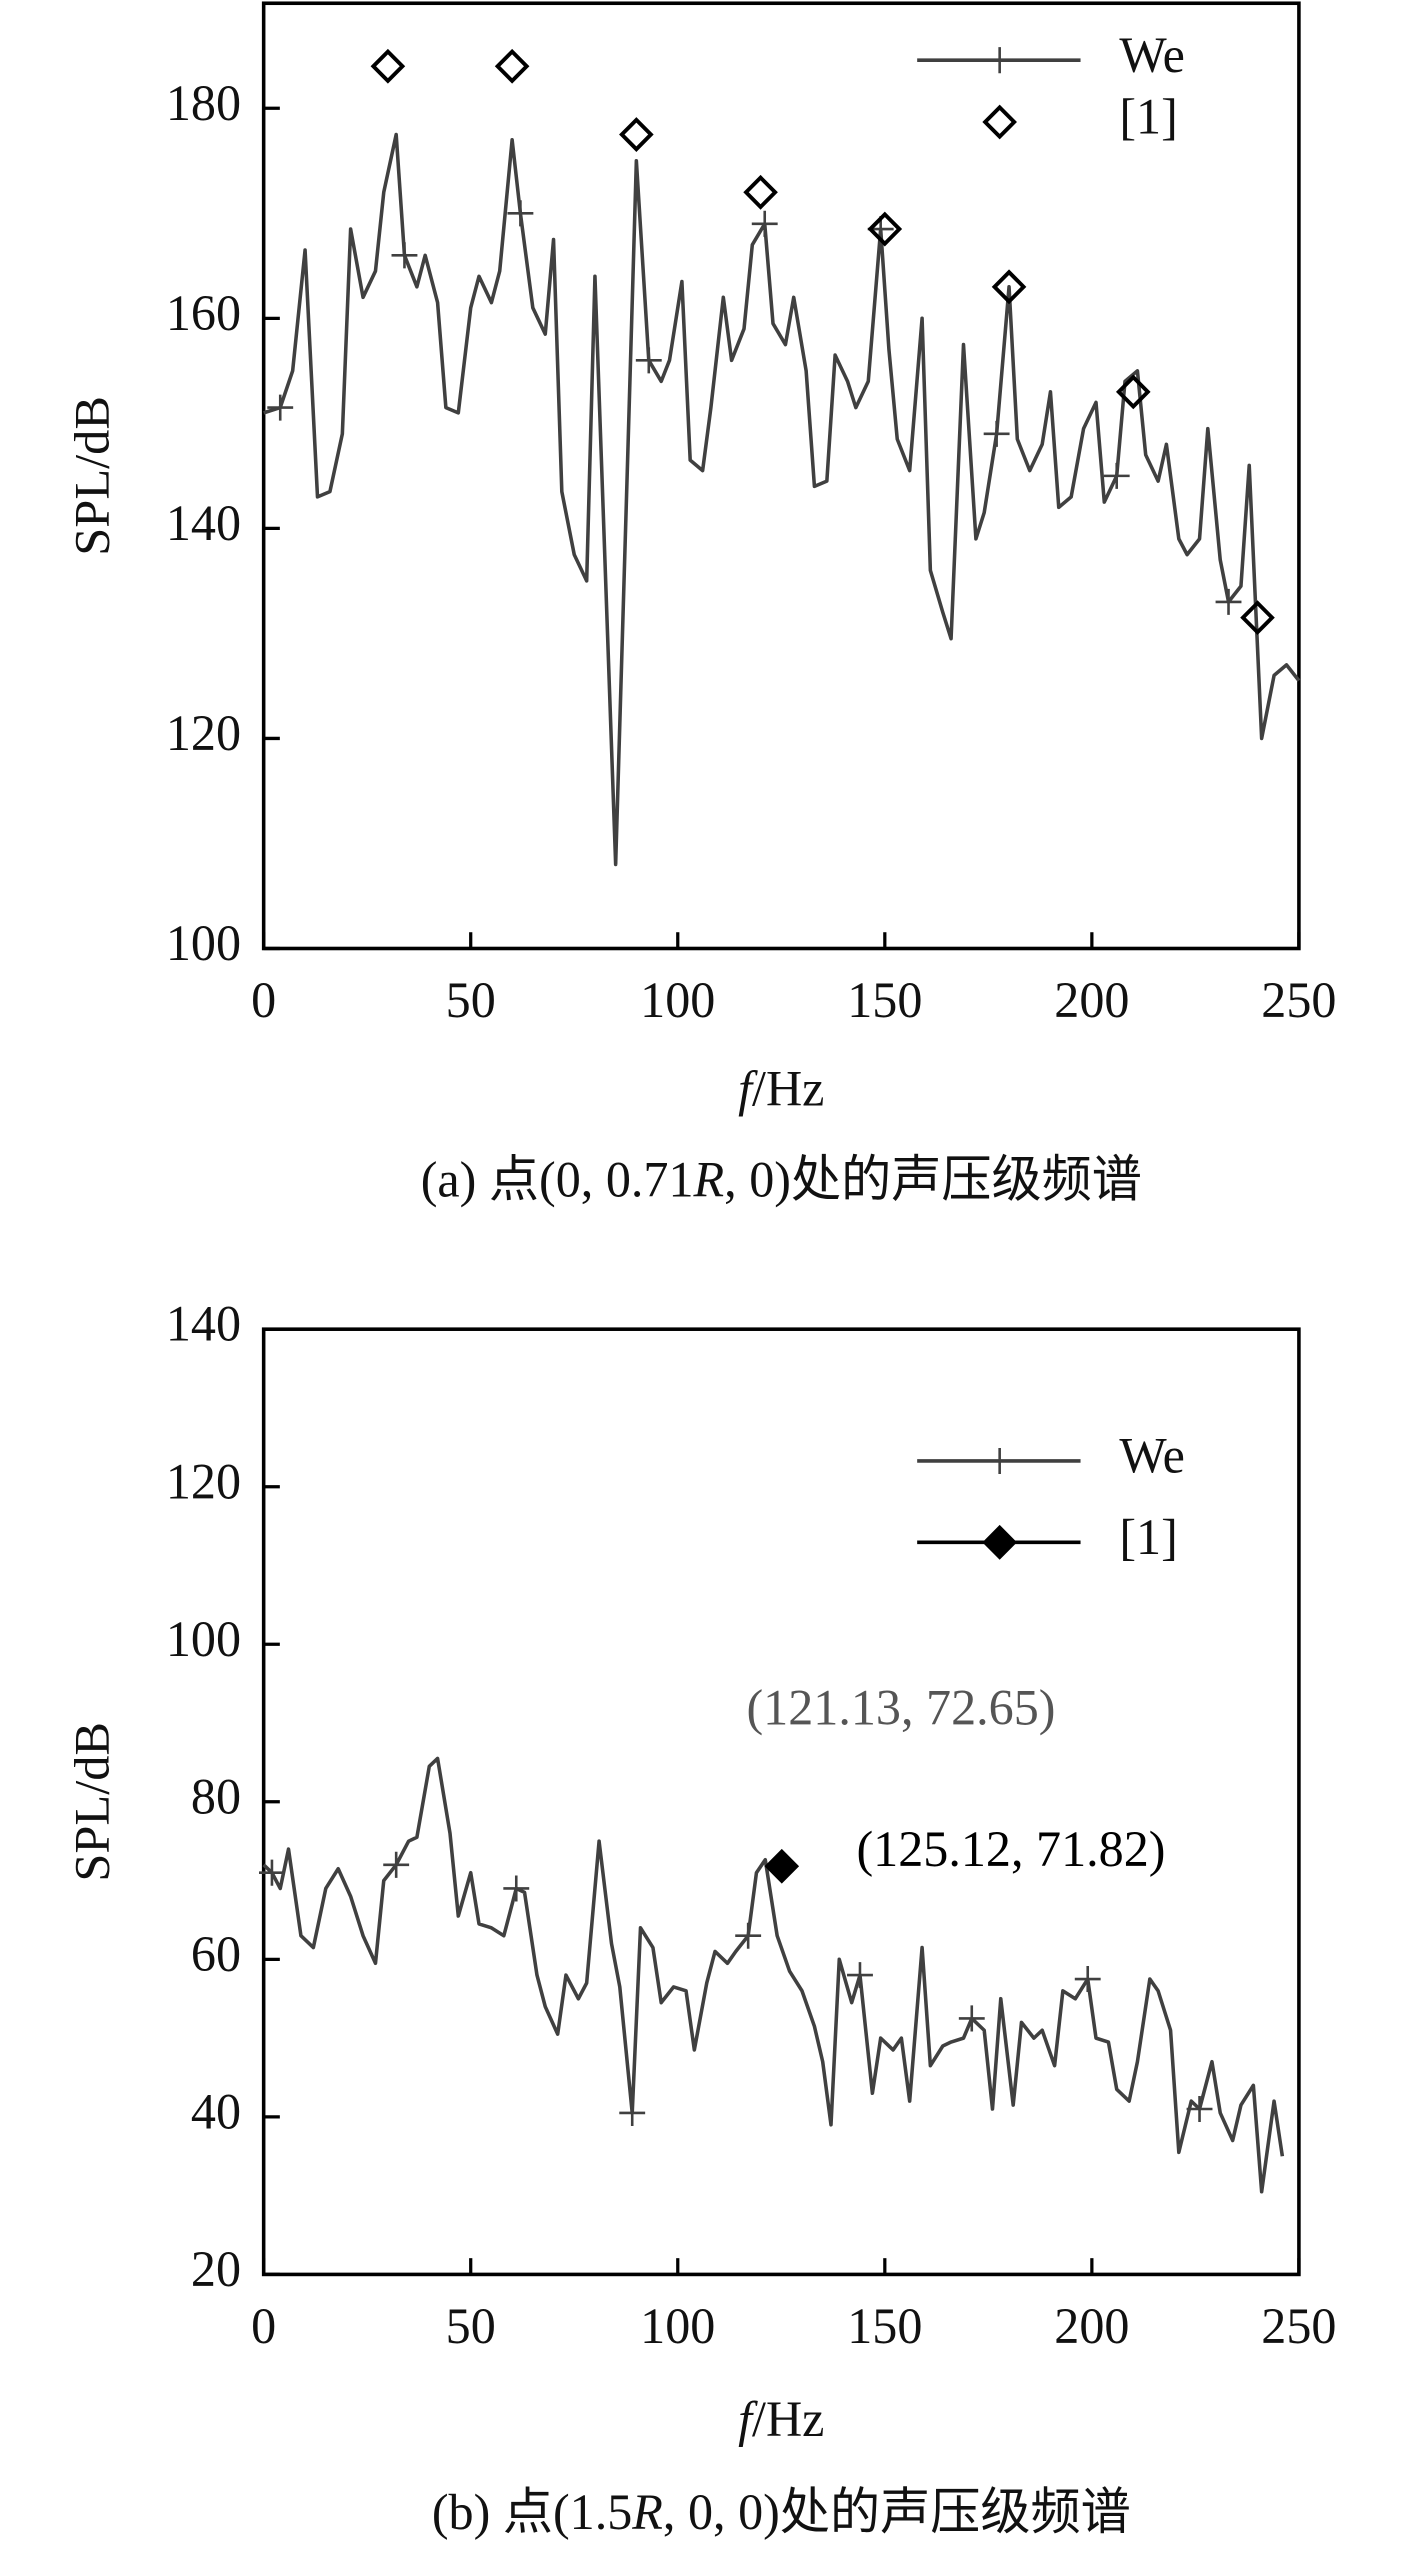 The image size is (1417, 2551). Describe the element at coordinates (216, 2269) in the screenshot. I see `y-tick-label: 20` at that location.